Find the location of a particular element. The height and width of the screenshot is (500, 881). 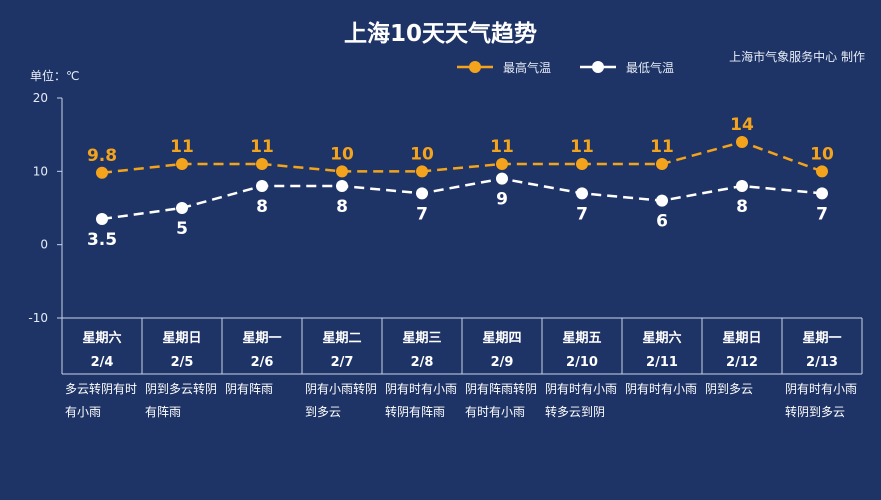

x-tick-weekday: 星期二 is located at coordinates (341, 338).